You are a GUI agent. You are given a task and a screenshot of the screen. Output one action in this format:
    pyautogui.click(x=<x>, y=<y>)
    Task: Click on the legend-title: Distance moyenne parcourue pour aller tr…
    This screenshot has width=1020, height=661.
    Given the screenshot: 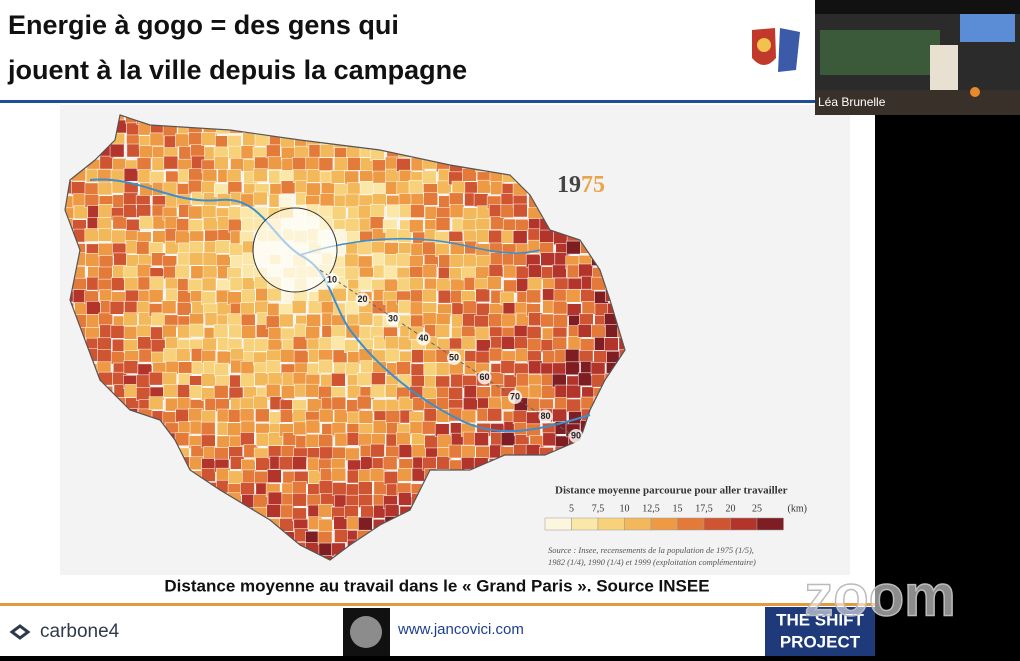 What is the action you would take?
    pyautogui.click(x=671, y=491)
    